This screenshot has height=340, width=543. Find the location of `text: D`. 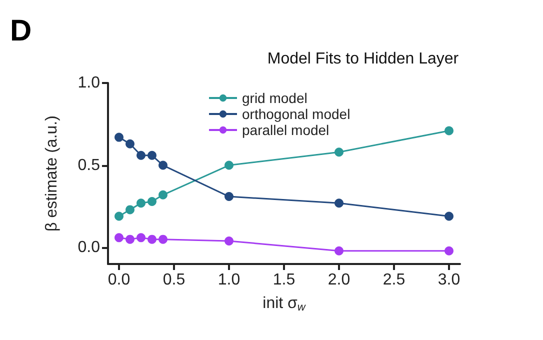

text: D is located at coordinates (21, 31).